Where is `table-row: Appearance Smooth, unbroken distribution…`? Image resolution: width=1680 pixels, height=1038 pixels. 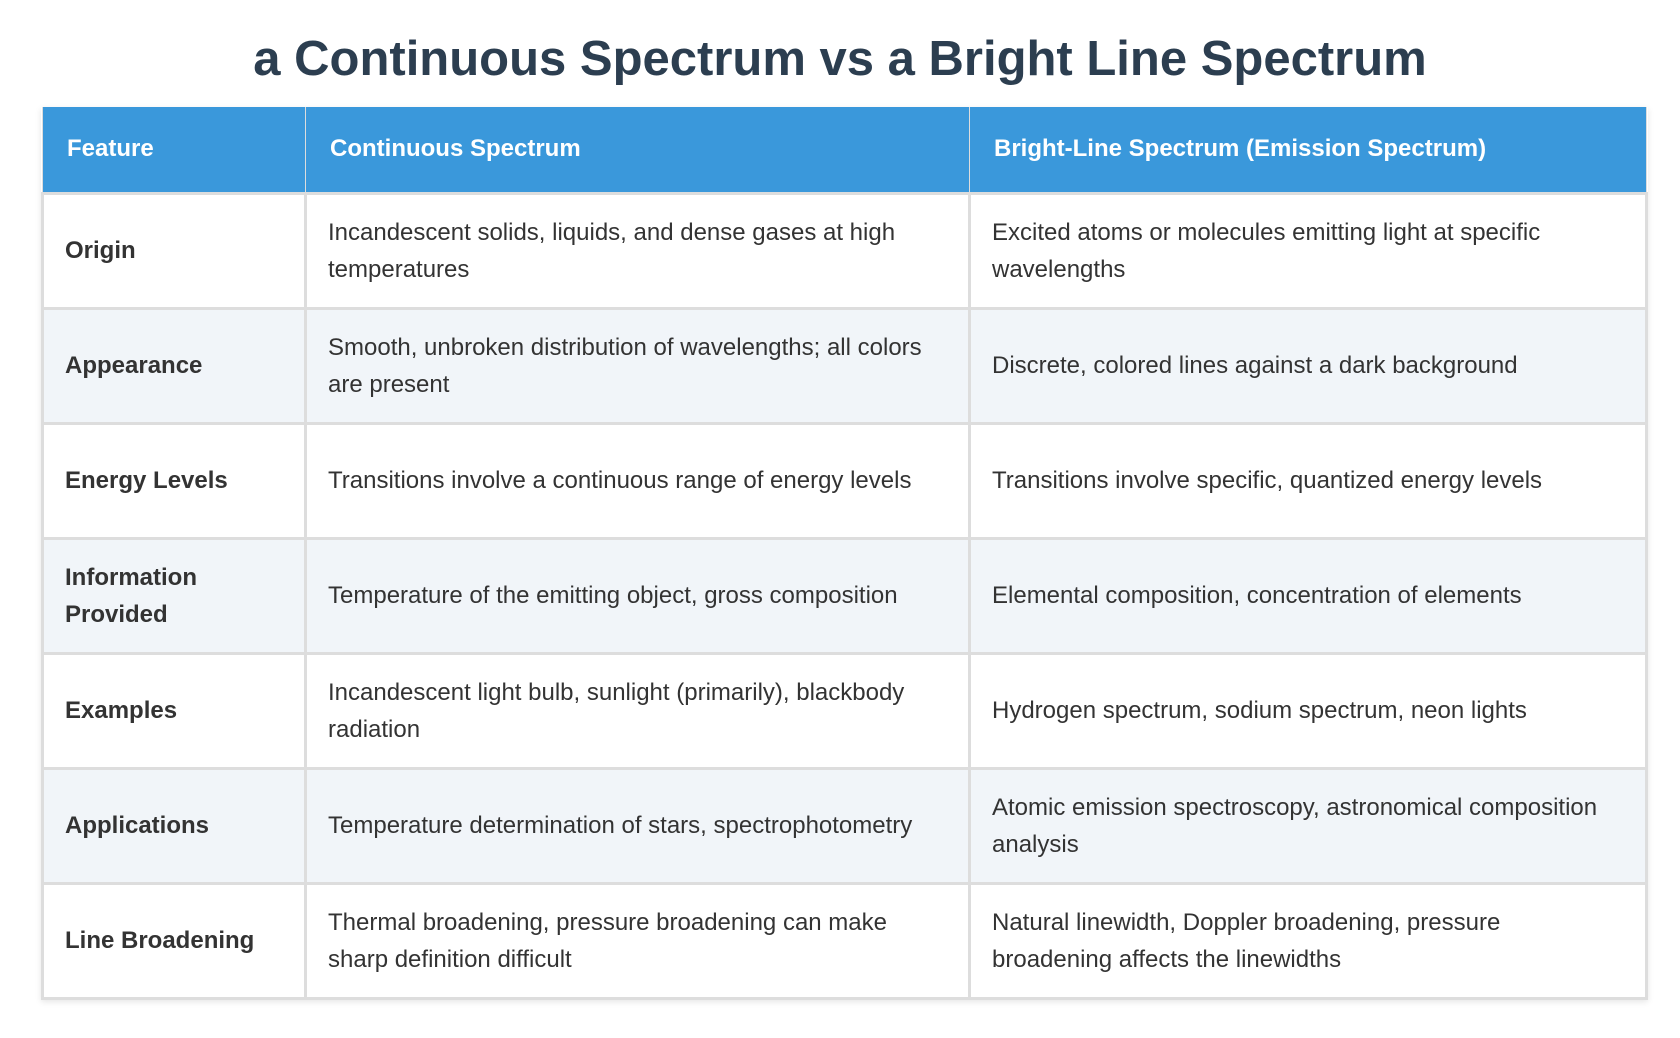
table-row: Appearance Smooth, unbroken distribution… is located at coordinates (844, 365).